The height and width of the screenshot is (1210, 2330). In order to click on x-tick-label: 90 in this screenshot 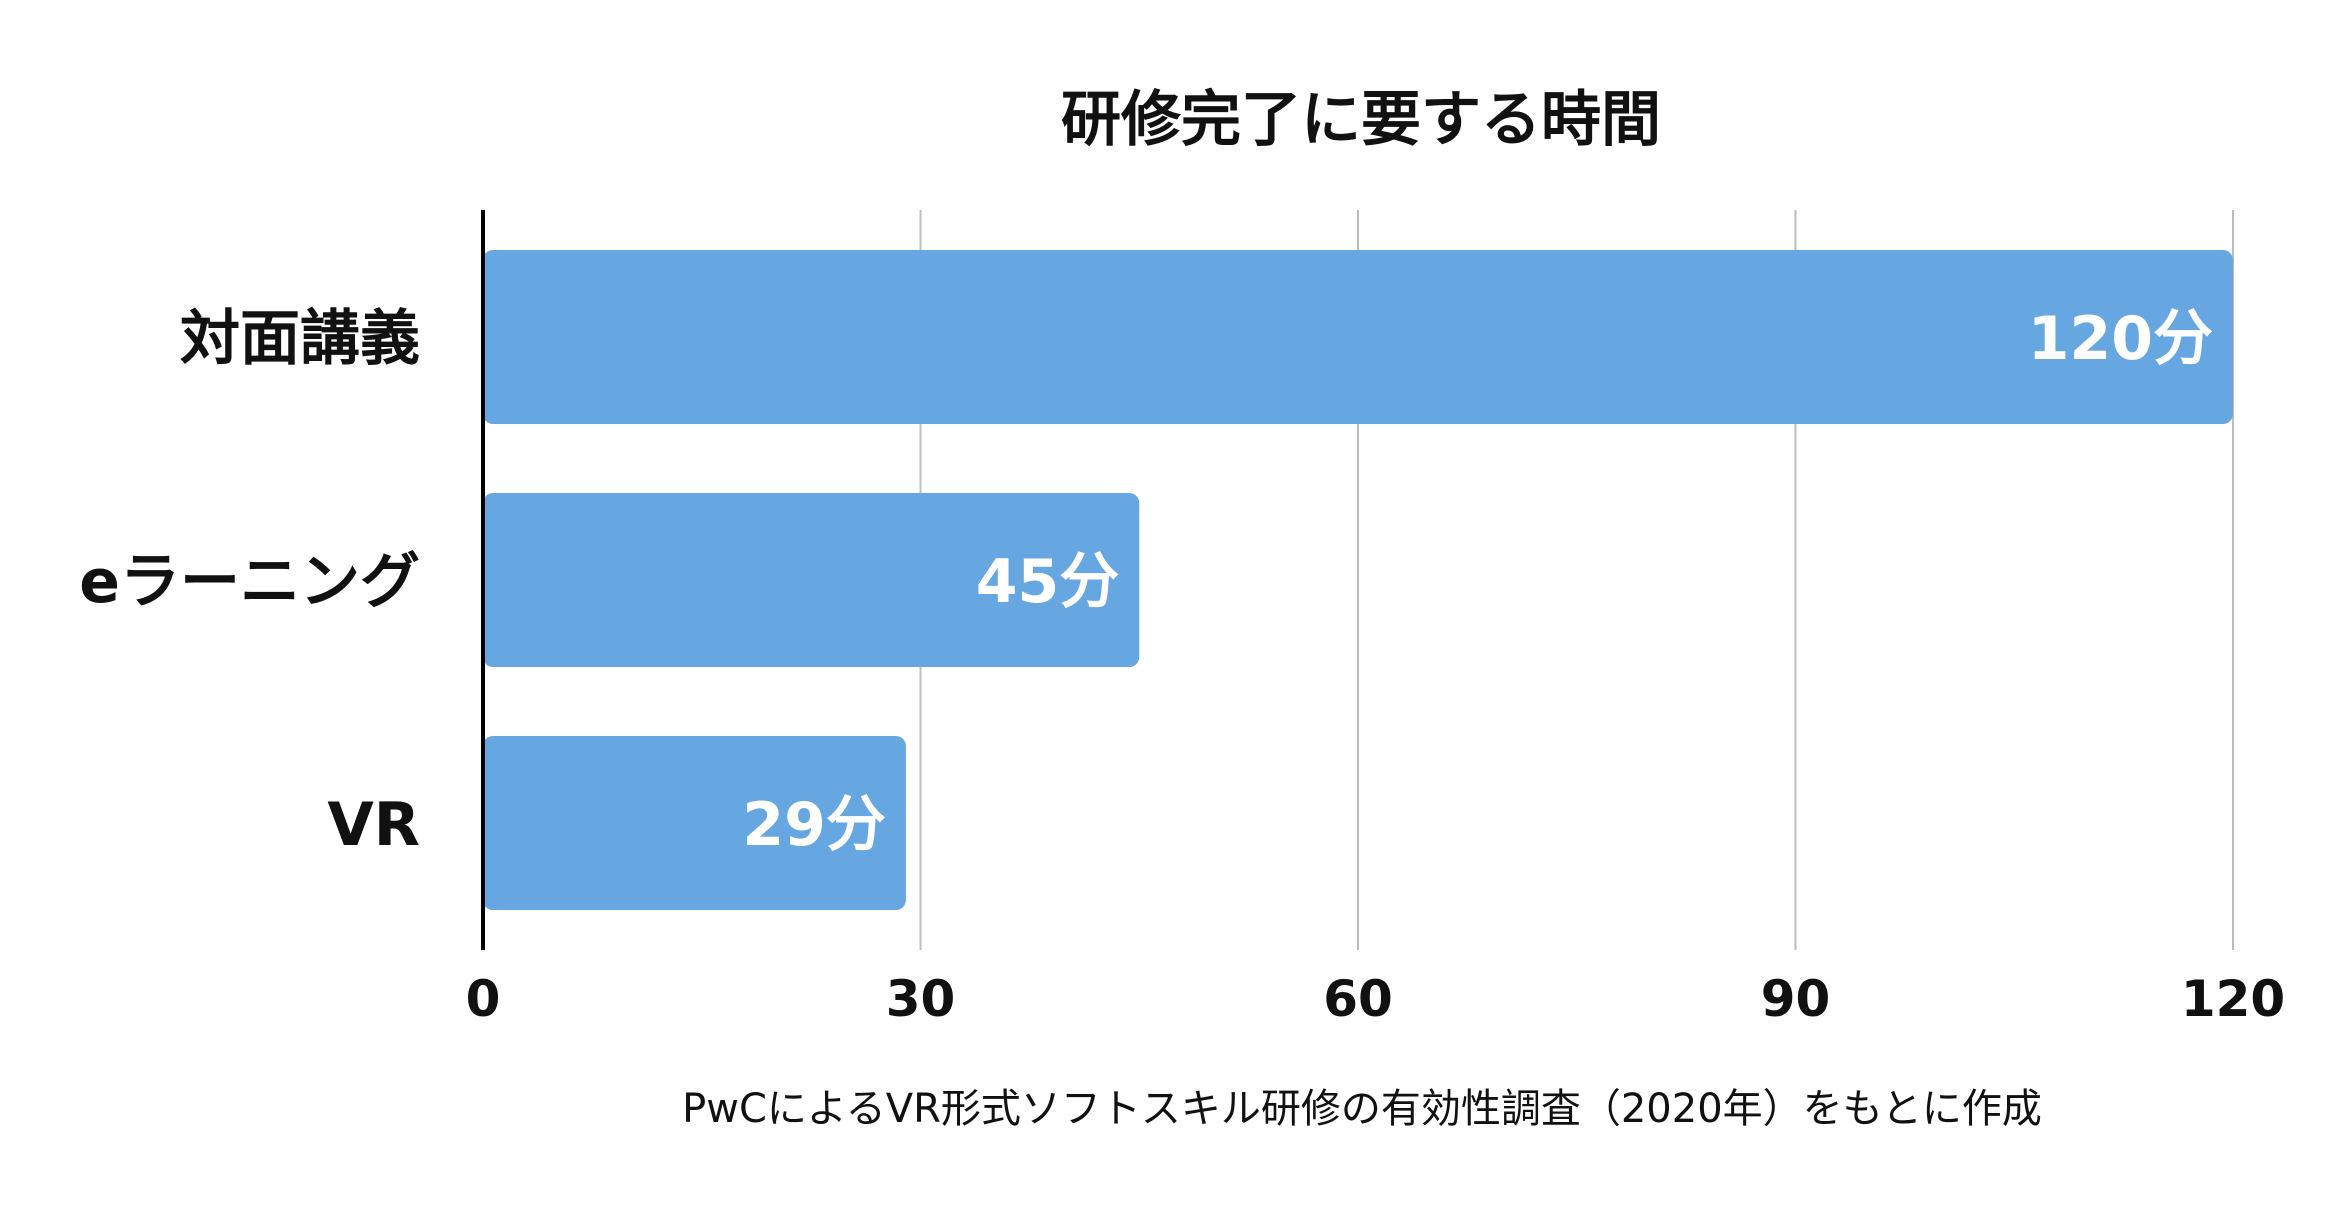, I will do `click(1796, 999)`.